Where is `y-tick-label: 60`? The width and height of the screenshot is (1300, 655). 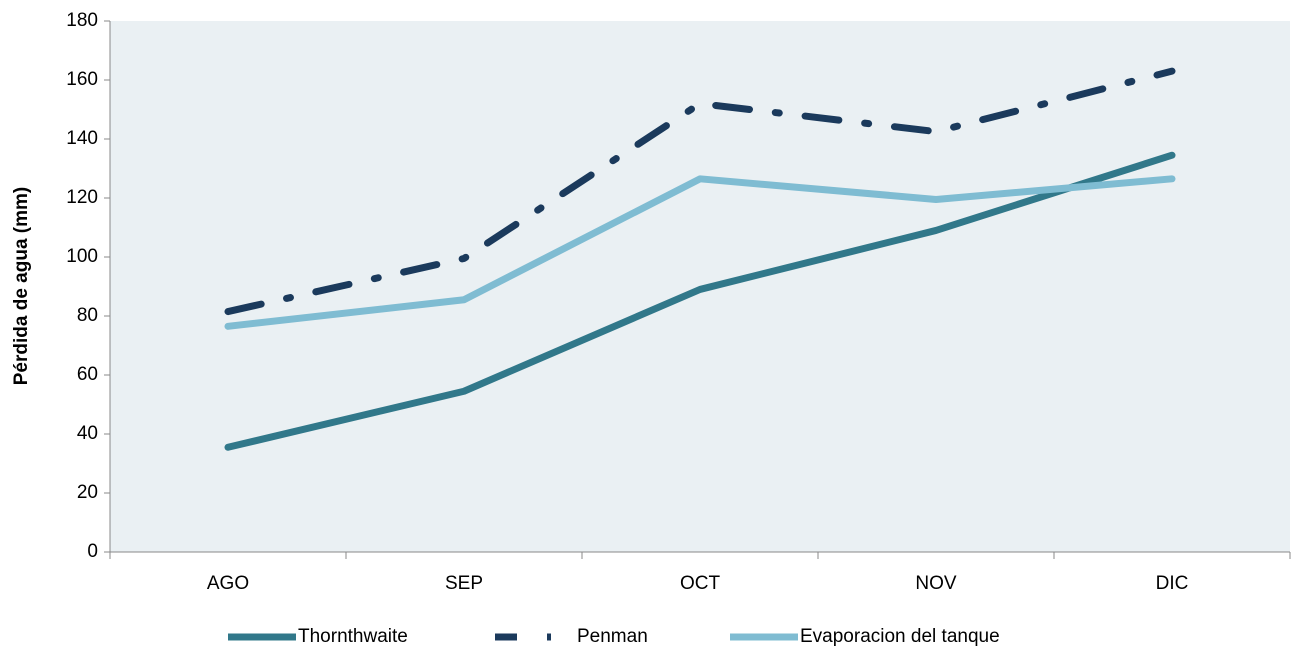 y-tick-label: 60 is located at coordinates (87, 374).